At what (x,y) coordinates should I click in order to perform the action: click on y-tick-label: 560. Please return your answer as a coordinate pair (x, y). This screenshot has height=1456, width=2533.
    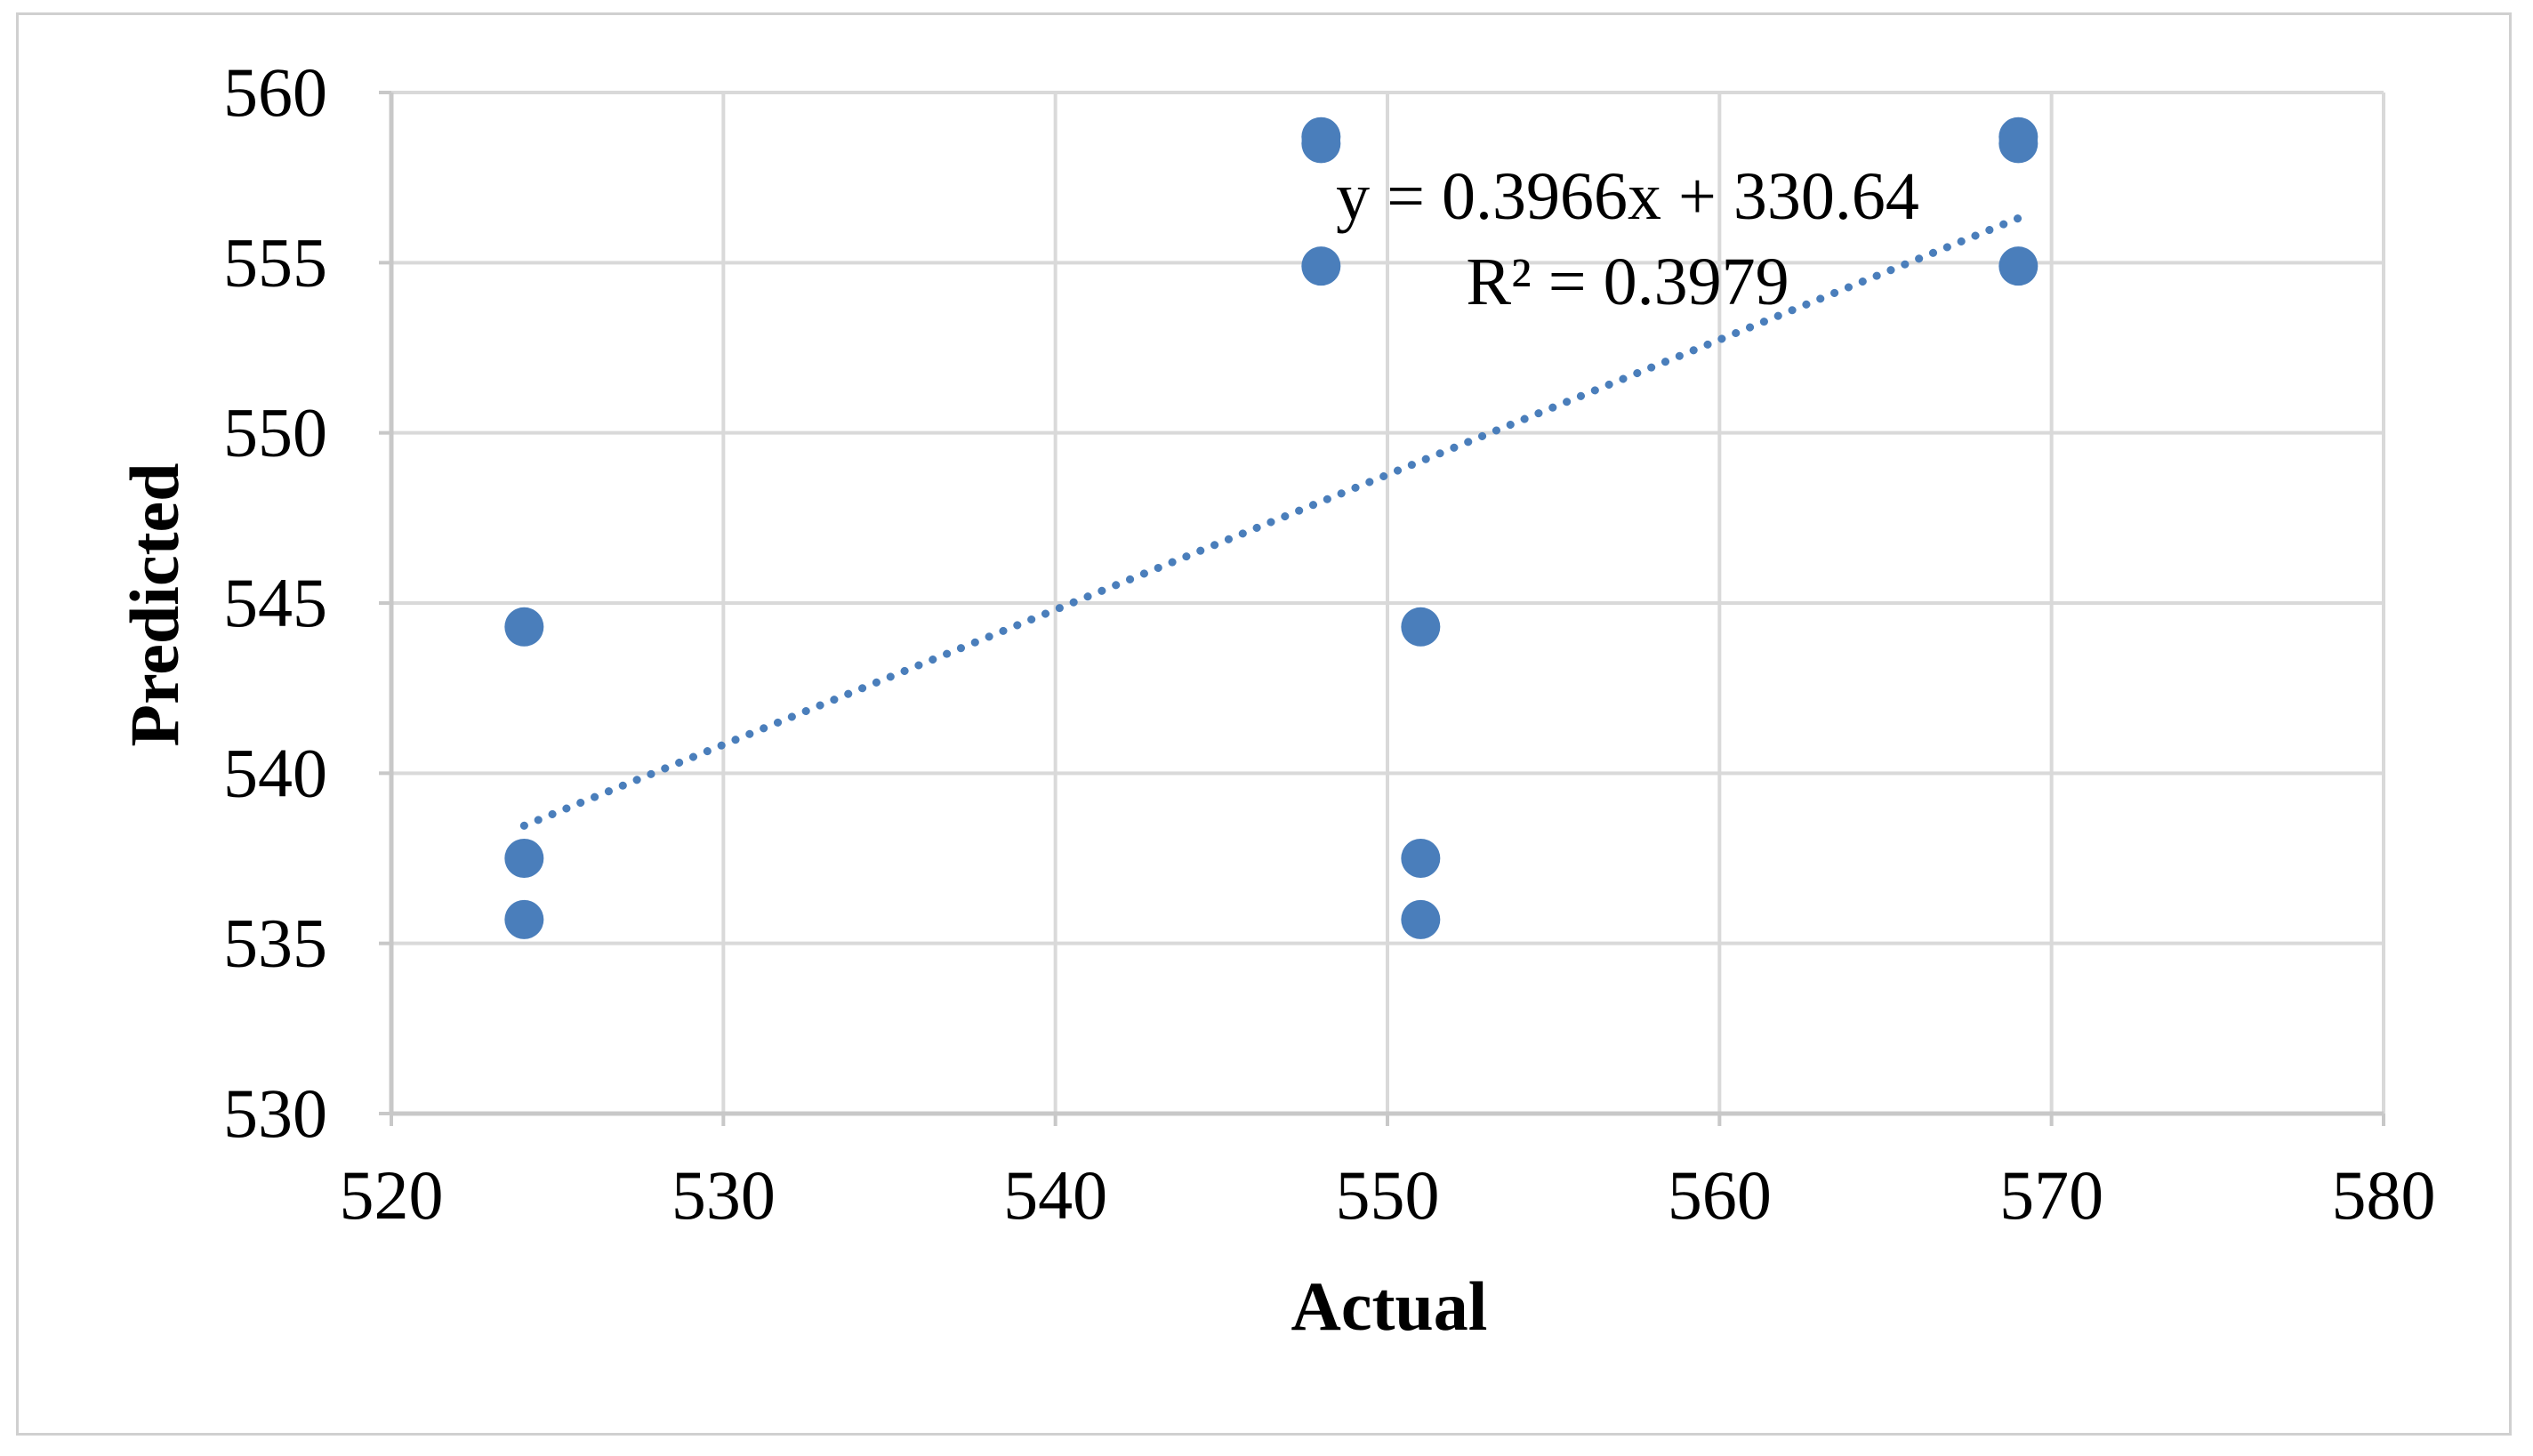
    Looking at the image, I should click on (275, 92).